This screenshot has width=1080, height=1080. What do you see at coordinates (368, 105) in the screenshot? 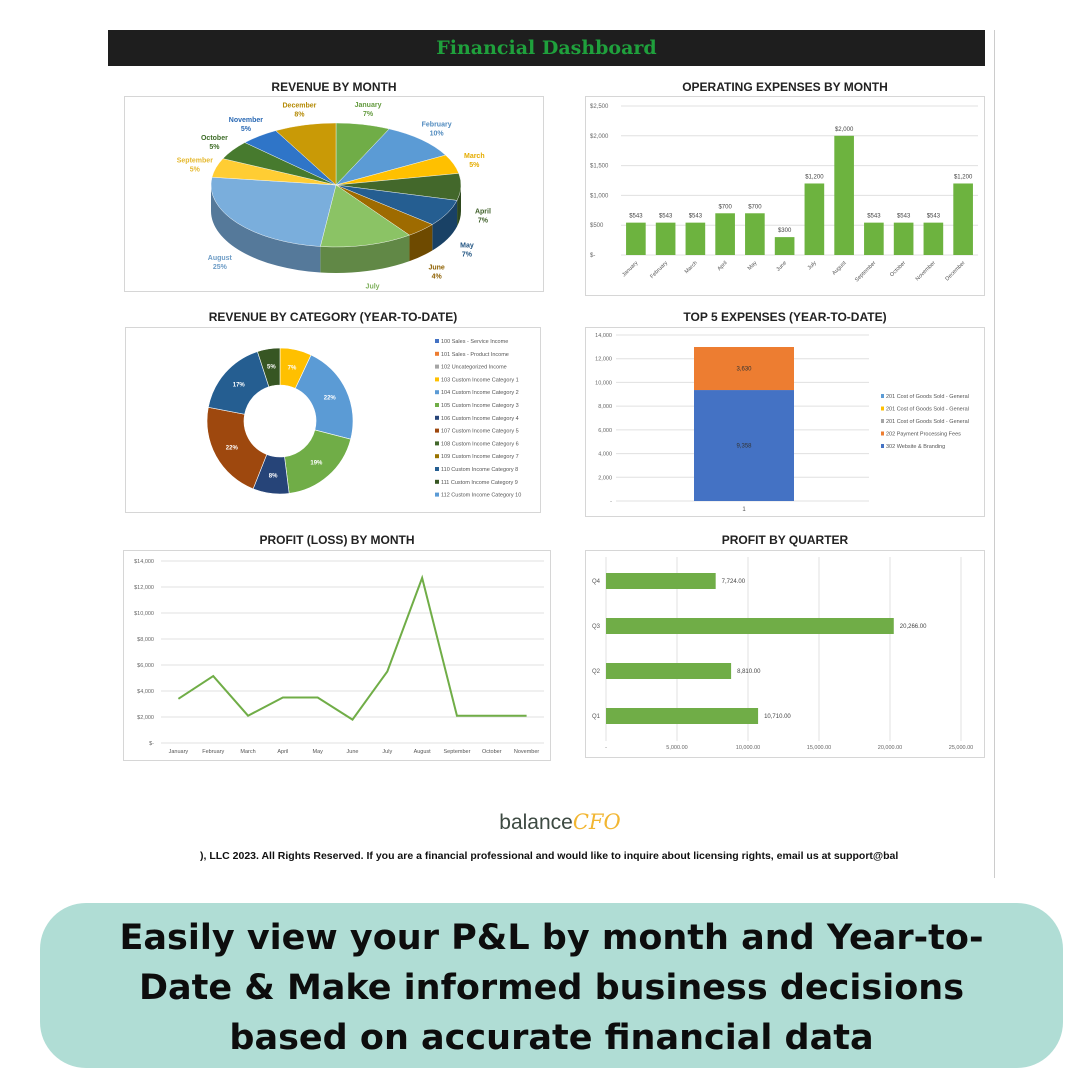
I see `pie-label-month: January` at bounding box center [368, 105].